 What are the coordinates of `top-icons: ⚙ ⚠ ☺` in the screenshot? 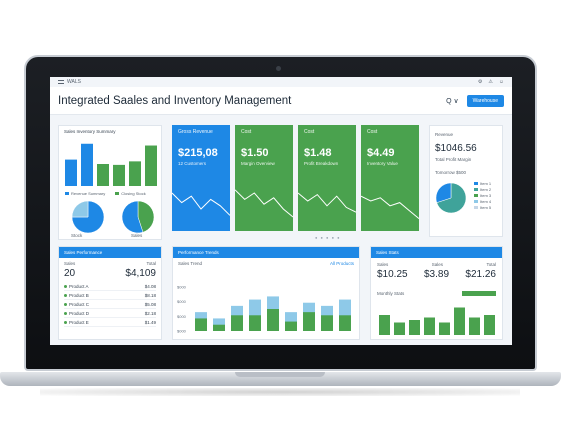 It's located at (491, 82).